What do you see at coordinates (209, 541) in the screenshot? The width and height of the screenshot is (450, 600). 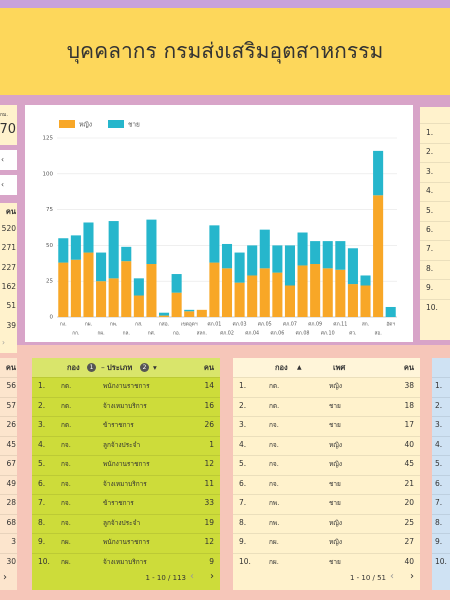 I see `cell: 12` at bounding box center [209, 541].